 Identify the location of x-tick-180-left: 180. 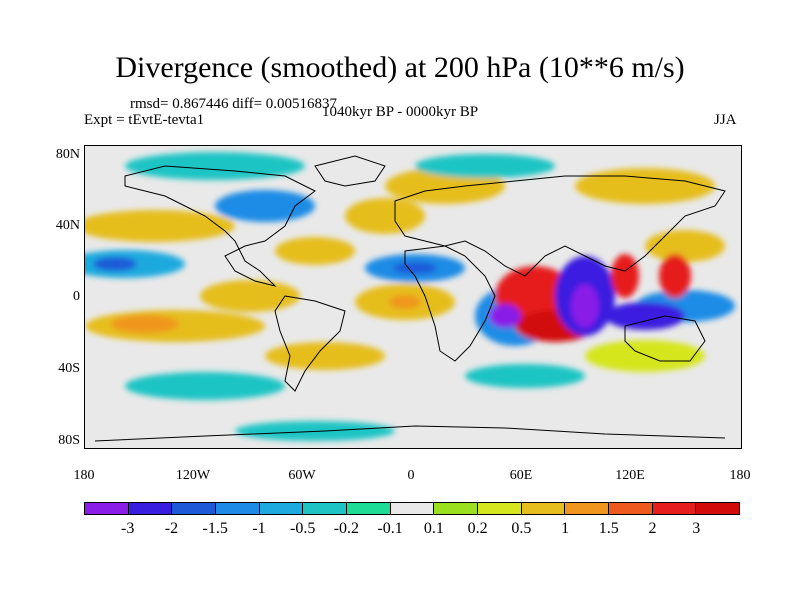
(84, 475).